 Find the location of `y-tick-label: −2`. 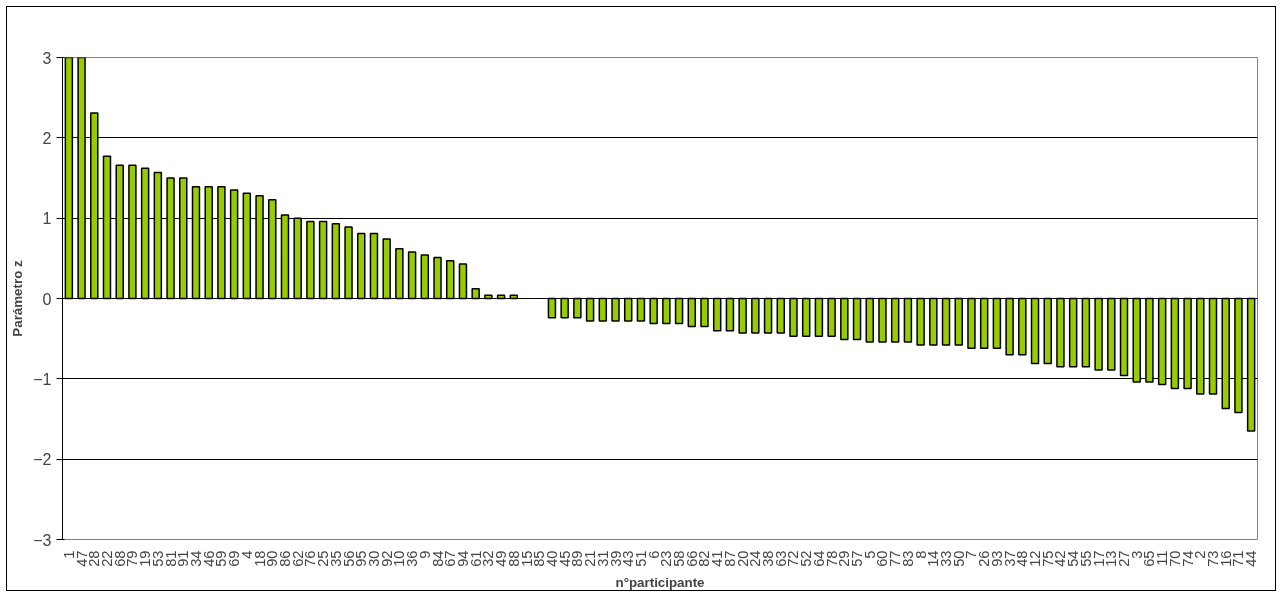

y-tick-label: −2 is located at coordinates (42, 460).